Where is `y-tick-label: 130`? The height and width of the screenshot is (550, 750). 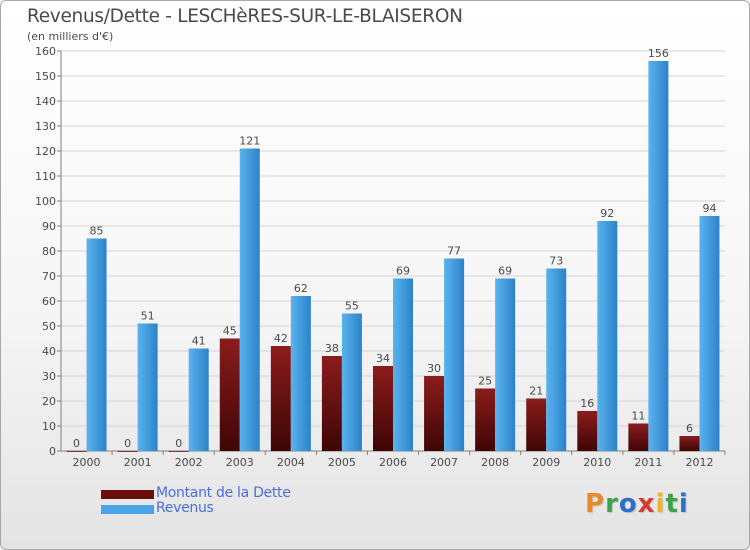
y-tick-label: 130 is located at coordinates (45, 126).